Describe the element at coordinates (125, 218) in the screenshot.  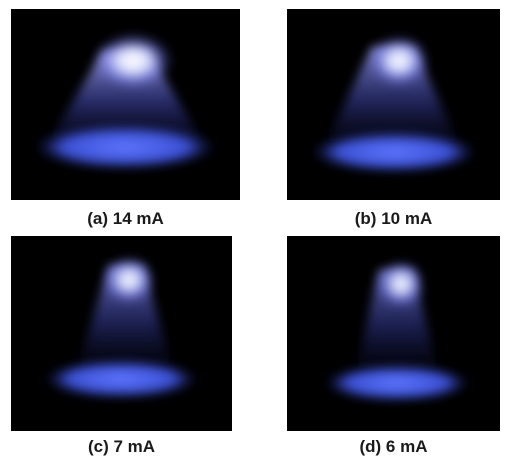
I see `caption-panel-a: (a) 14 mA` at that location.